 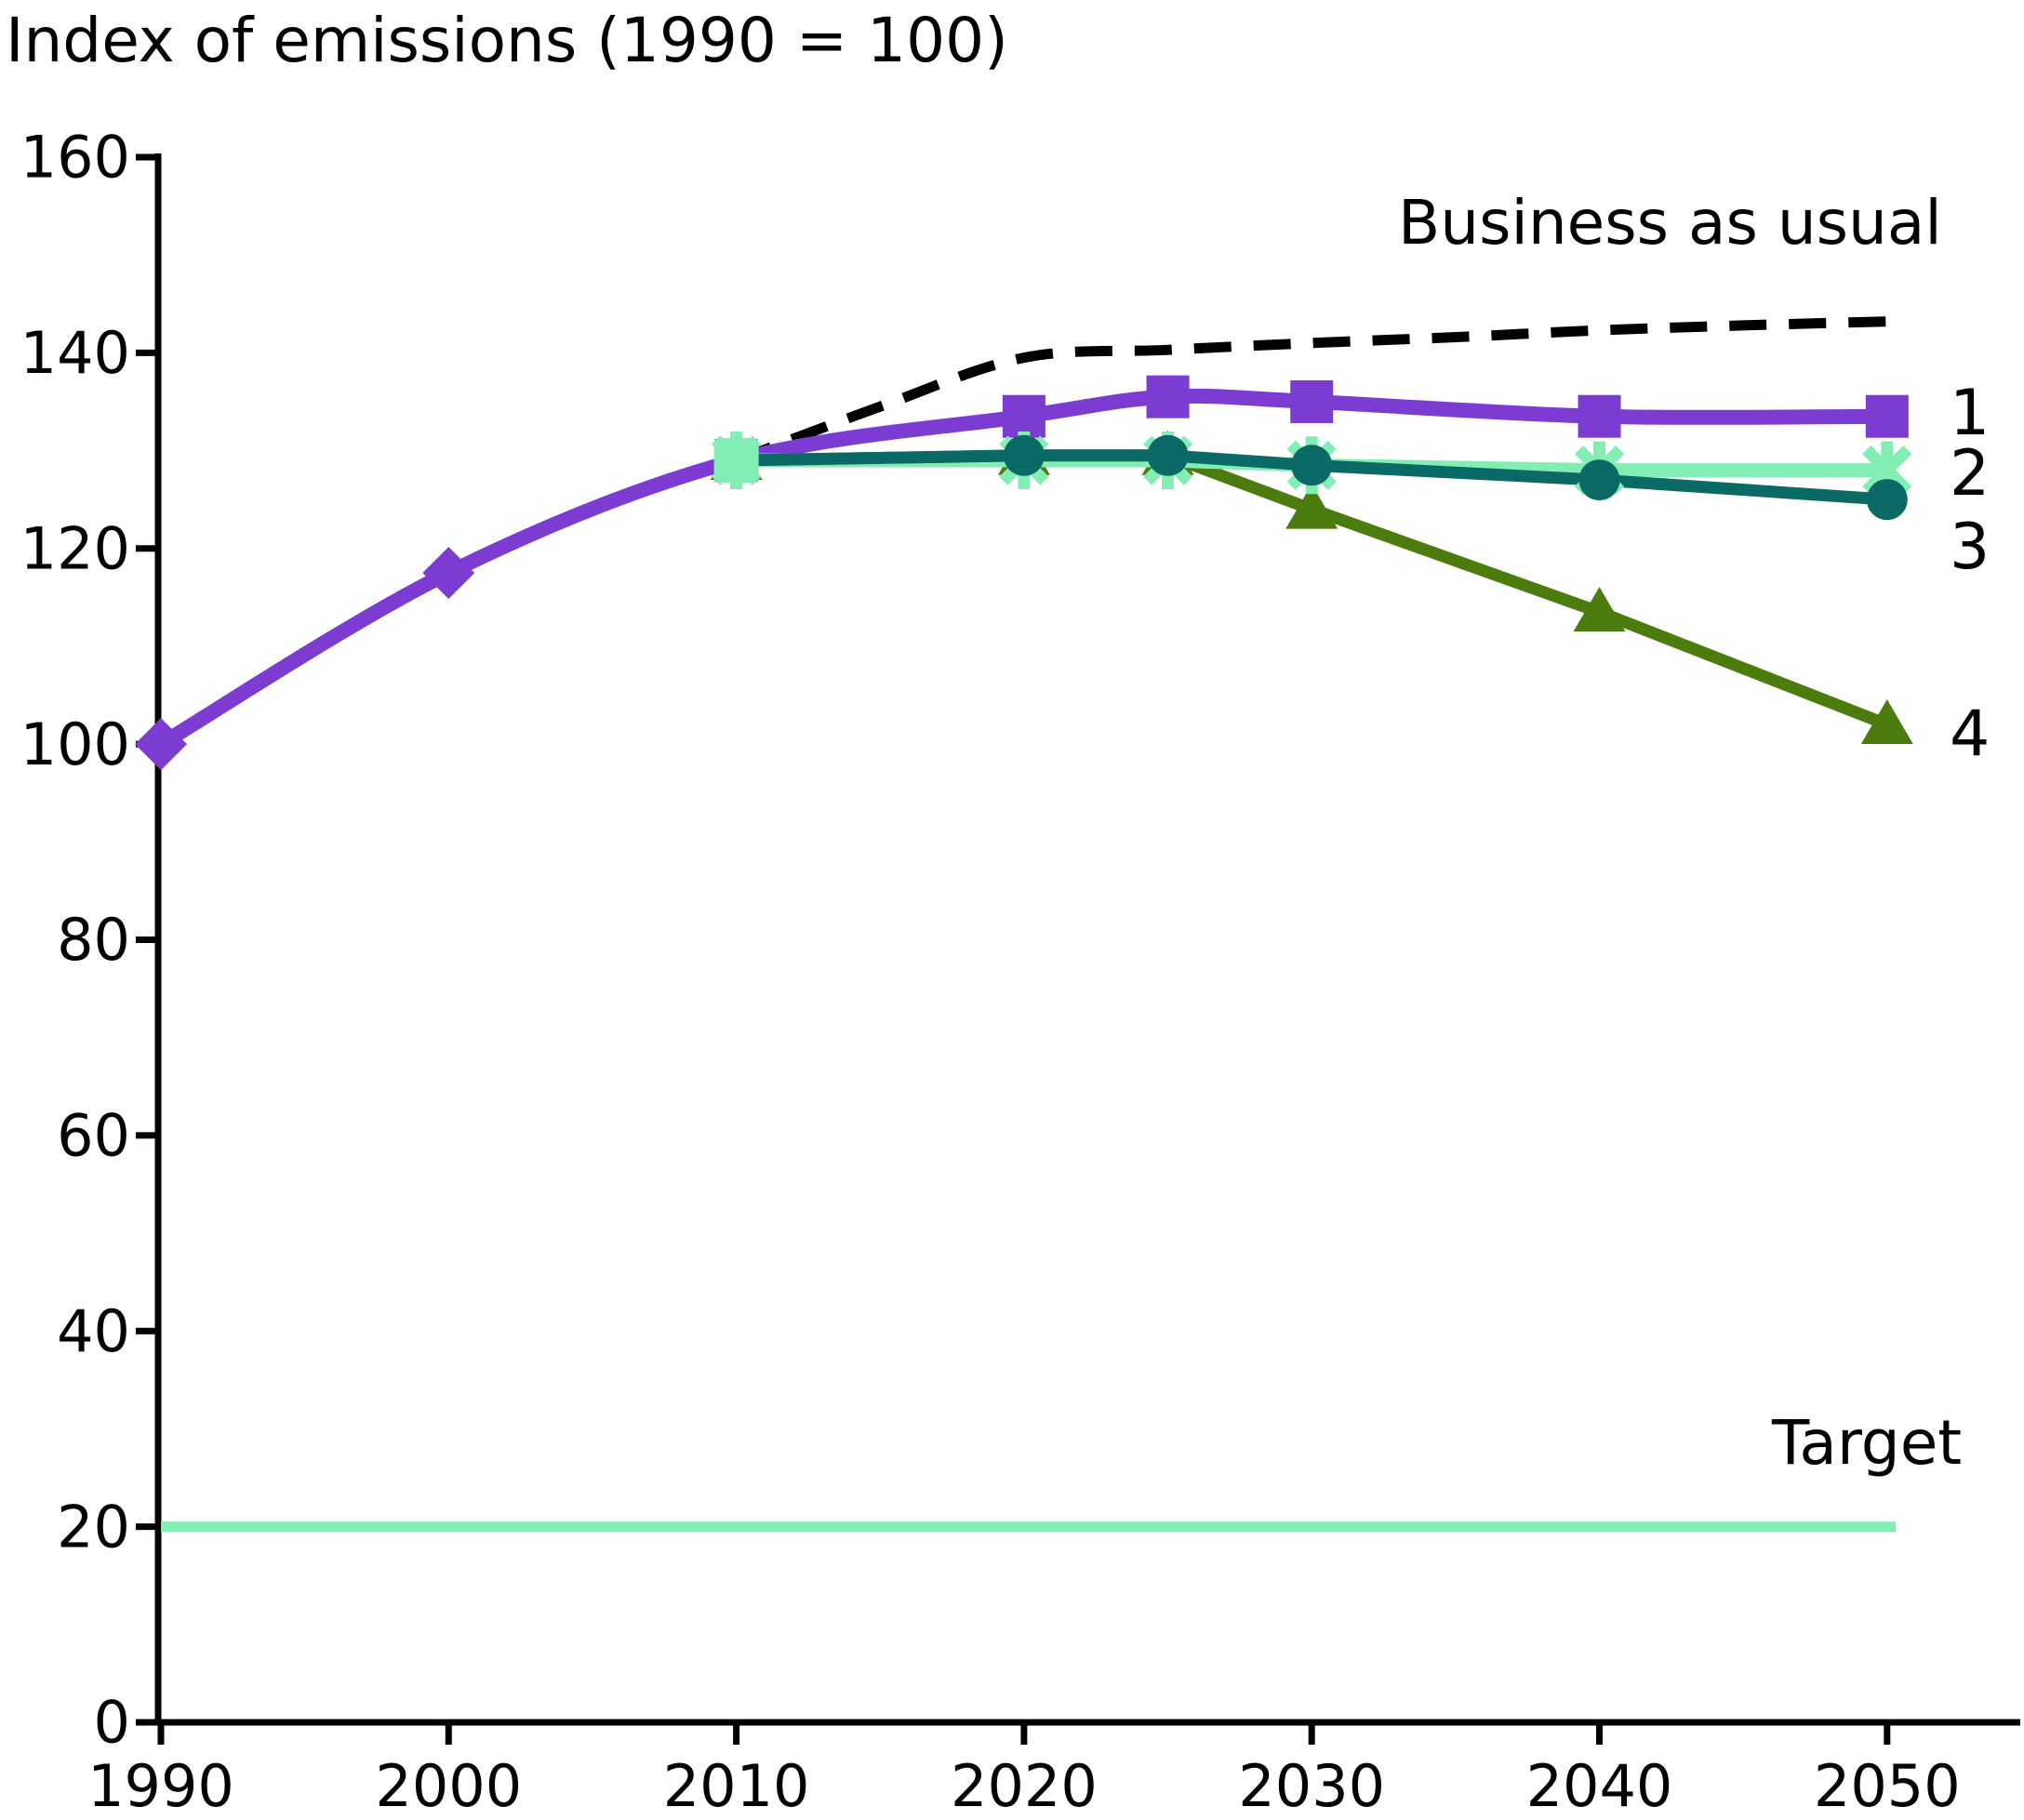 I want to click on business-as-usual-line, so click(x=1310, y=391).